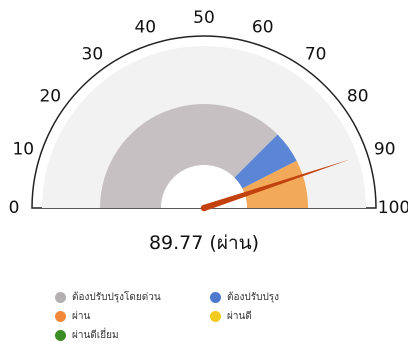 The height and width of the screenshot is (349, 408). I want to click on legend-label: ต้องปรับปรุง, so click(253, 297).